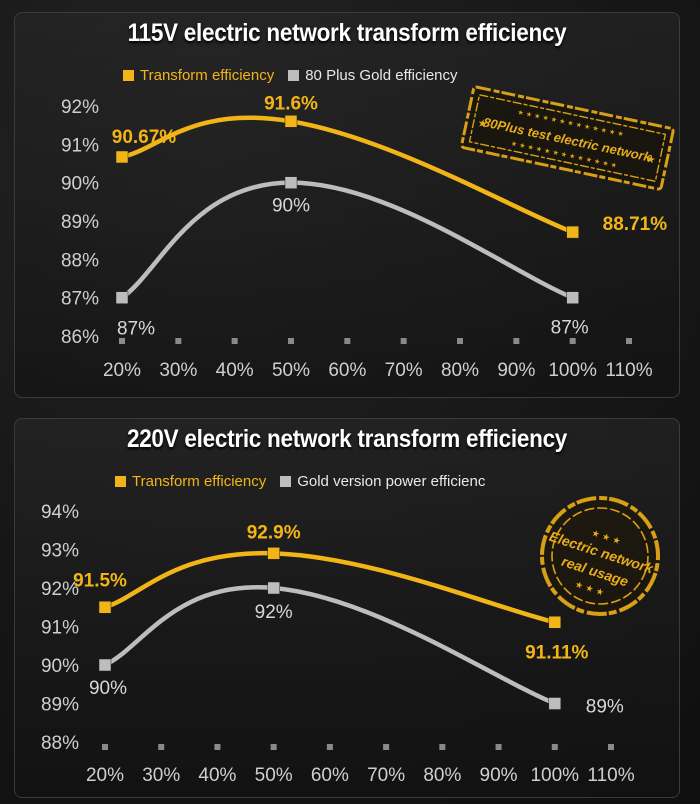  What do you see at coordinates (274, 532) in the screenshot?
I see `data-label: 92.9%` at bounding box center [274, 532].